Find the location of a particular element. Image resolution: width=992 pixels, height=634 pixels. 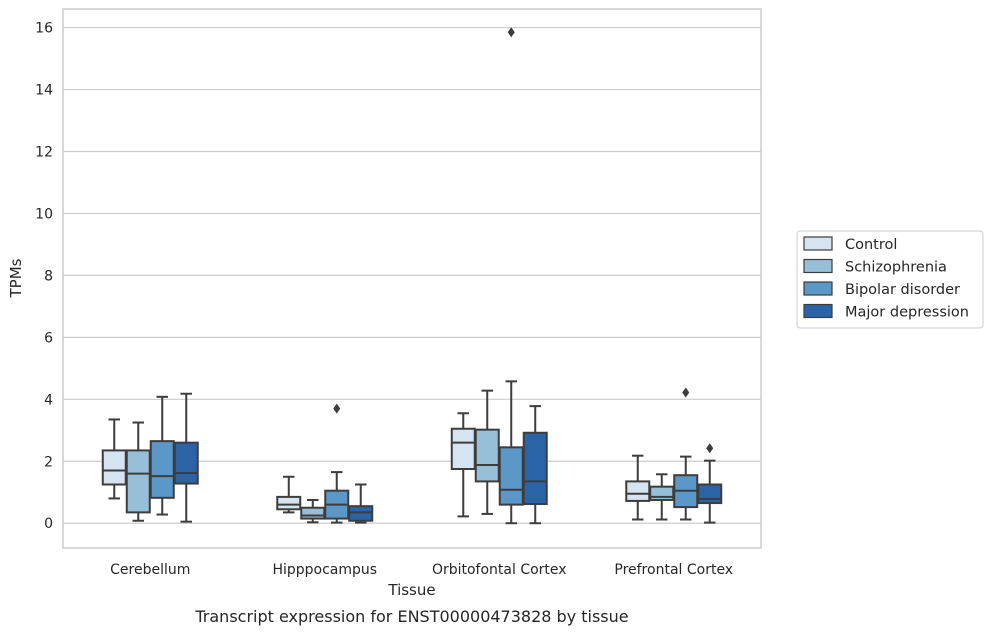

y-tick-label: 16 is located at coordinates (44, 29).